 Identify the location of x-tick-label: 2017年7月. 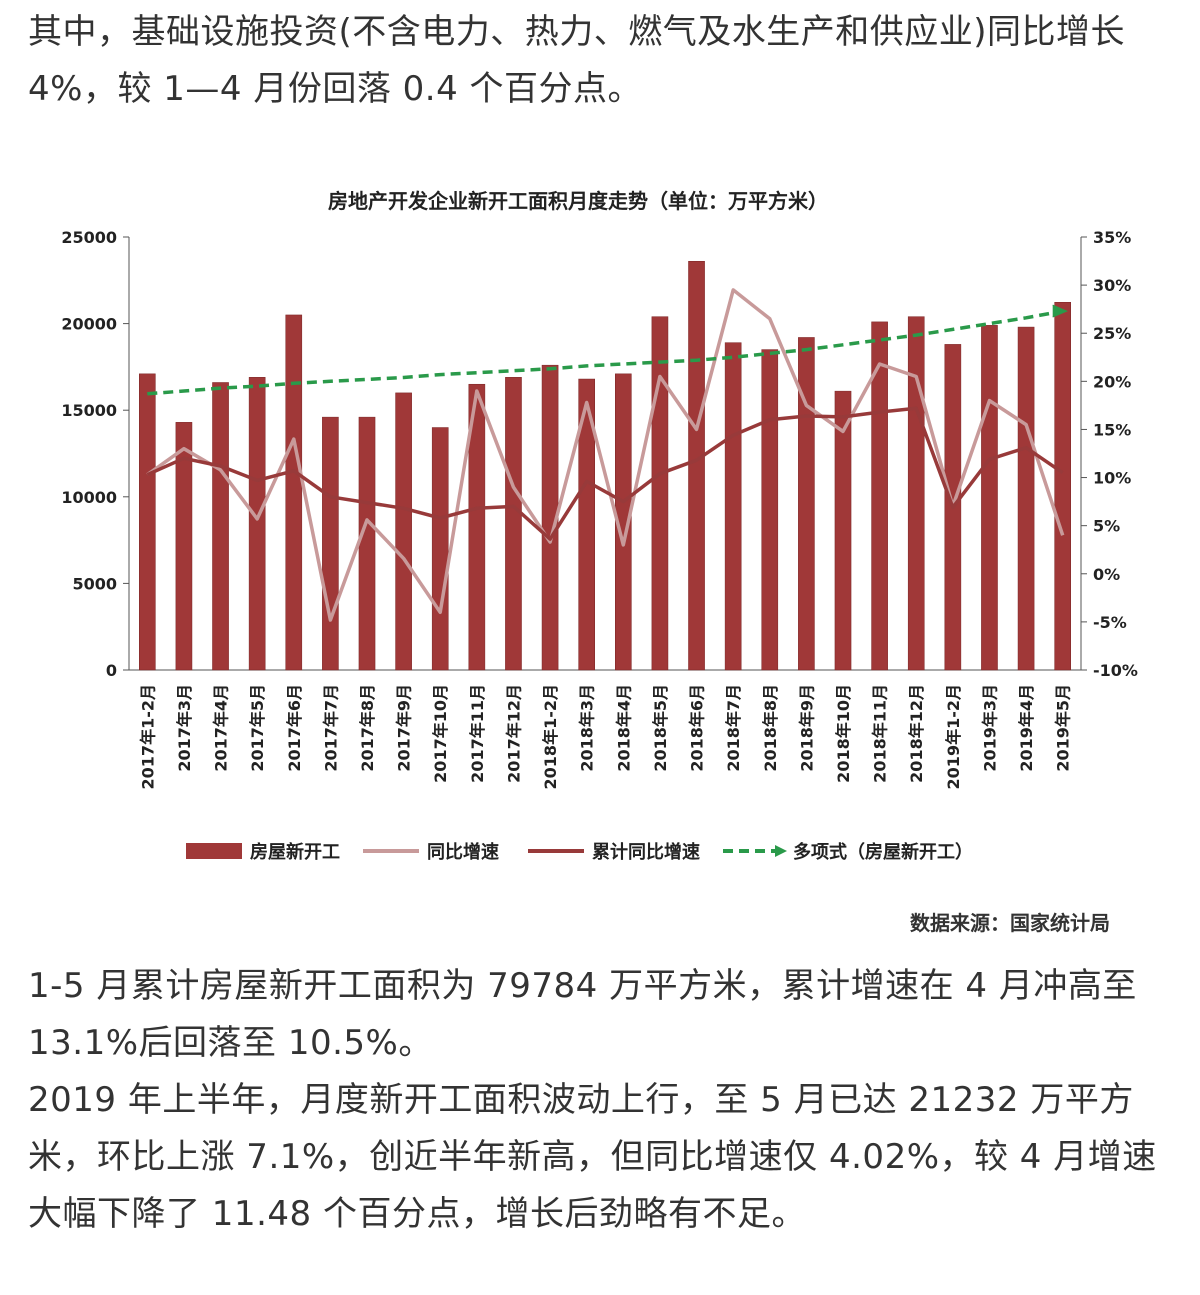
(330, 728).